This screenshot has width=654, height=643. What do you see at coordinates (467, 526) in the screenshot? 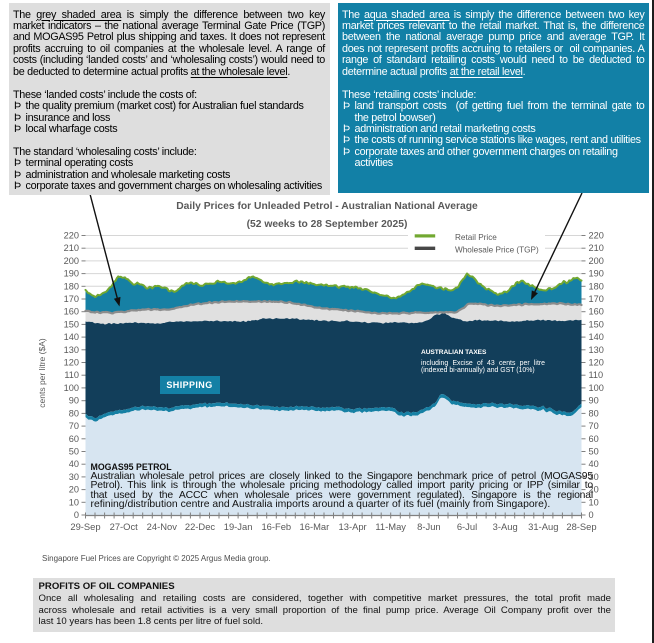
I see `svg-text: 6-Jul` at bounding box center [467, 526].